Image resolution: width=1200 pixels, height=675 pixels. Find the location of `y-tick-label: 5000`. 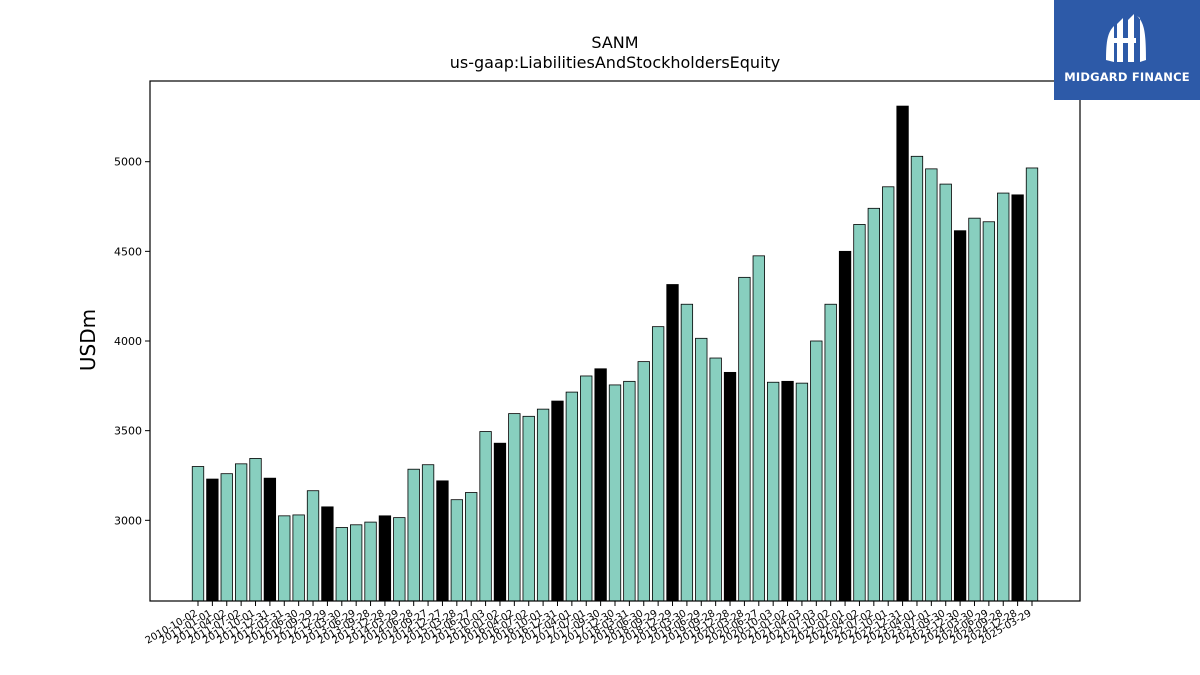

y-tick-label: 5000 is located at coordinates (128, 162).